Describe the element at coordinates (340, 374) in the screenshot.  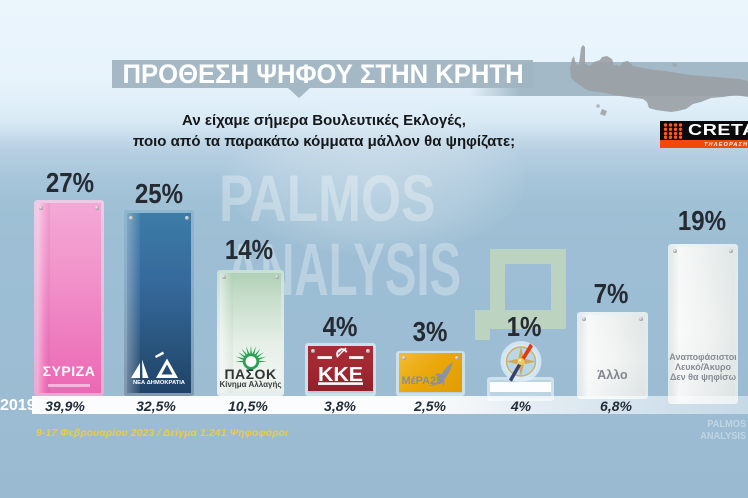
I see `svg-text: ΚΚΕ` at that location.